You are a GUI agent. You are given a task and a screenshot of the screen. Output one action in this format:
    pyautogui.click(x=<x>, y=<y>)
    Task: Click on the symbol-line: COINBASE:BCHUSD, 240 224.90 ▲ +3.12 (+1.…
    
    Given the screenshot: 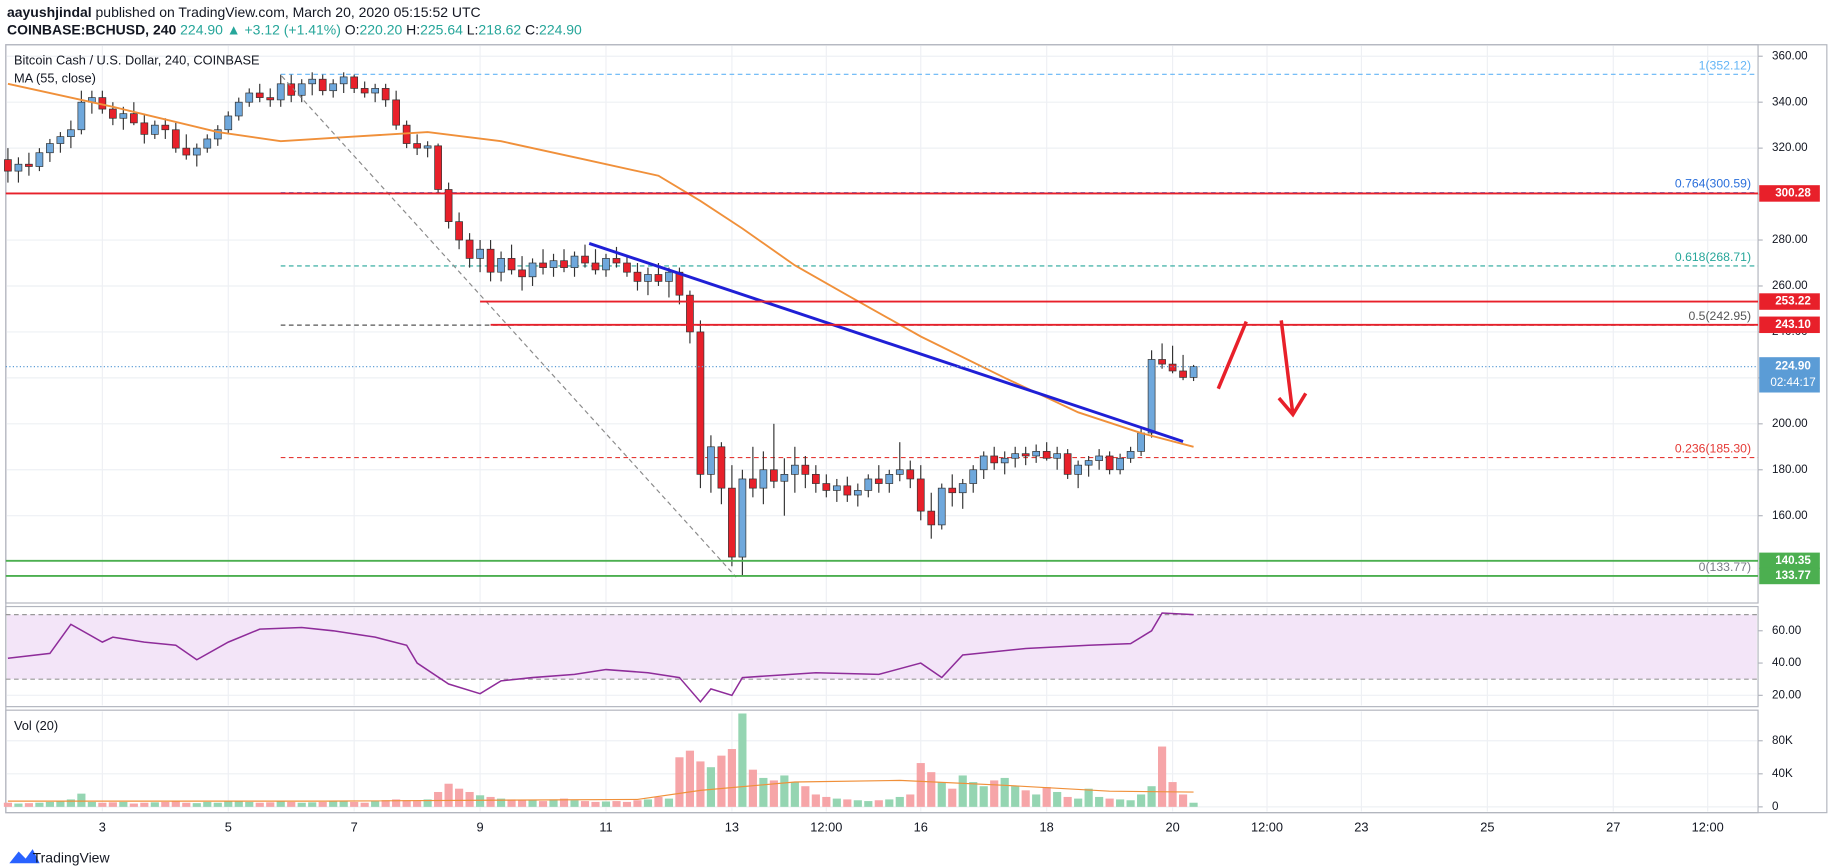 What is the action you would take?
    pyautogui.click(x=294, y=29)
    